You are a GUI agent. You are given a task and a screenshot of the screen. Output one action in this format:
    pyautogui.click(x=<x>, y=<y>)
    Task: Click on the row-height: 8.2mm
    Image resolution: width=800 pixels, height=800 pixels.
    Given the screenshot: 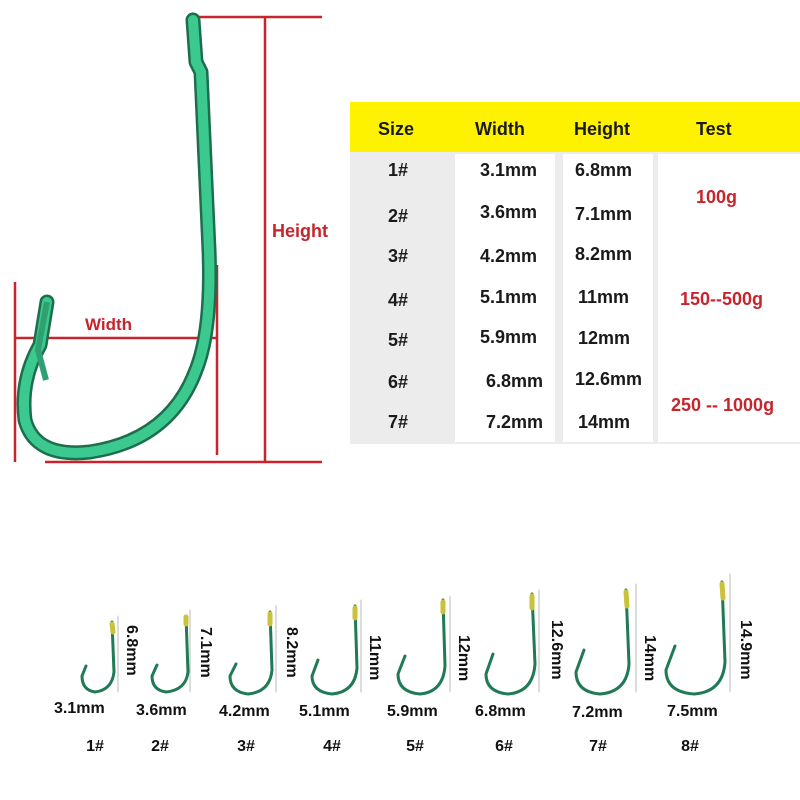 What is the action you would take?
    pyautogui.click(x=604, y=254)
    